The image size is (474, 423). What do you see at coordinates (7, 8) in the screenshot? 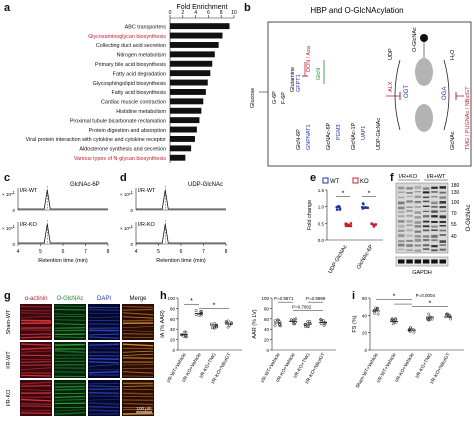
I see `panel-label-a: a` at bounding box center [7, 8].